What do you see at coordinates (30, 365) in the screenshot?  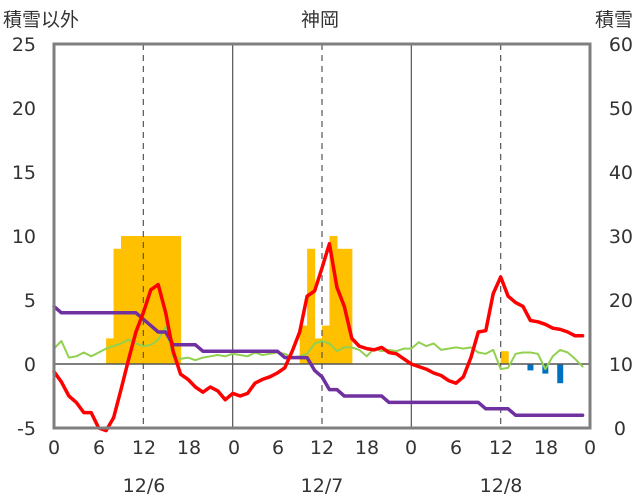 I see `left-tick-label: 0` at bounding box center [30, 365].